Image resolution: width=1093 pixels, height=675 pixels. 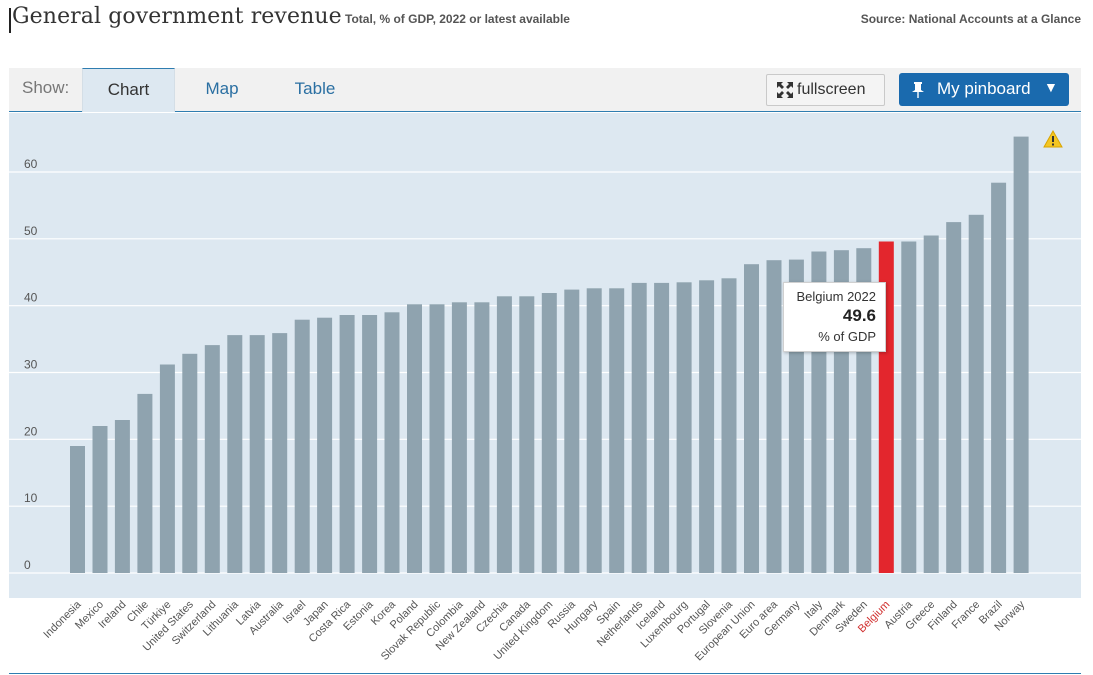 I want to click on bar-united-states, so click(x=190, y=463).